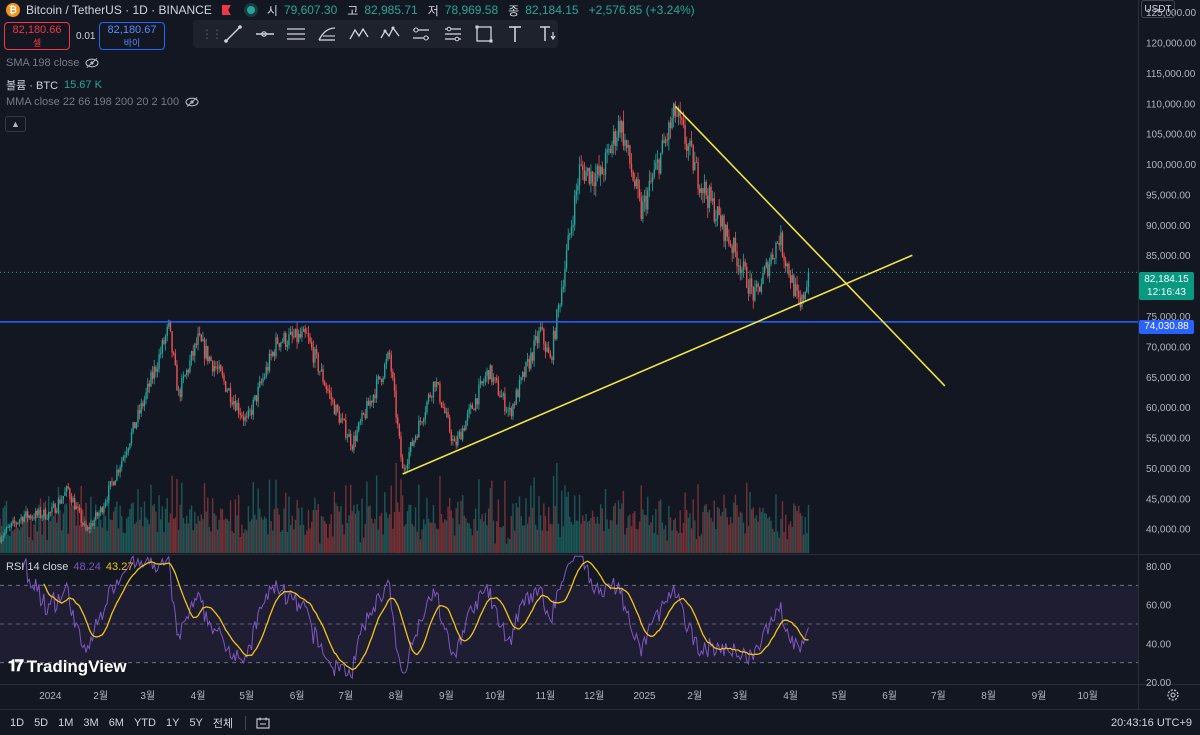  I want to click on currency-selector: USDT, so click(1158, 9).